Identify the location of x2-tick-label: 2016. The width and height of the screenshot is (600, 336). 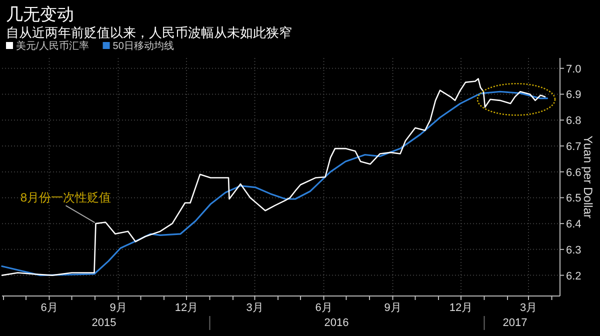
(336, 323).